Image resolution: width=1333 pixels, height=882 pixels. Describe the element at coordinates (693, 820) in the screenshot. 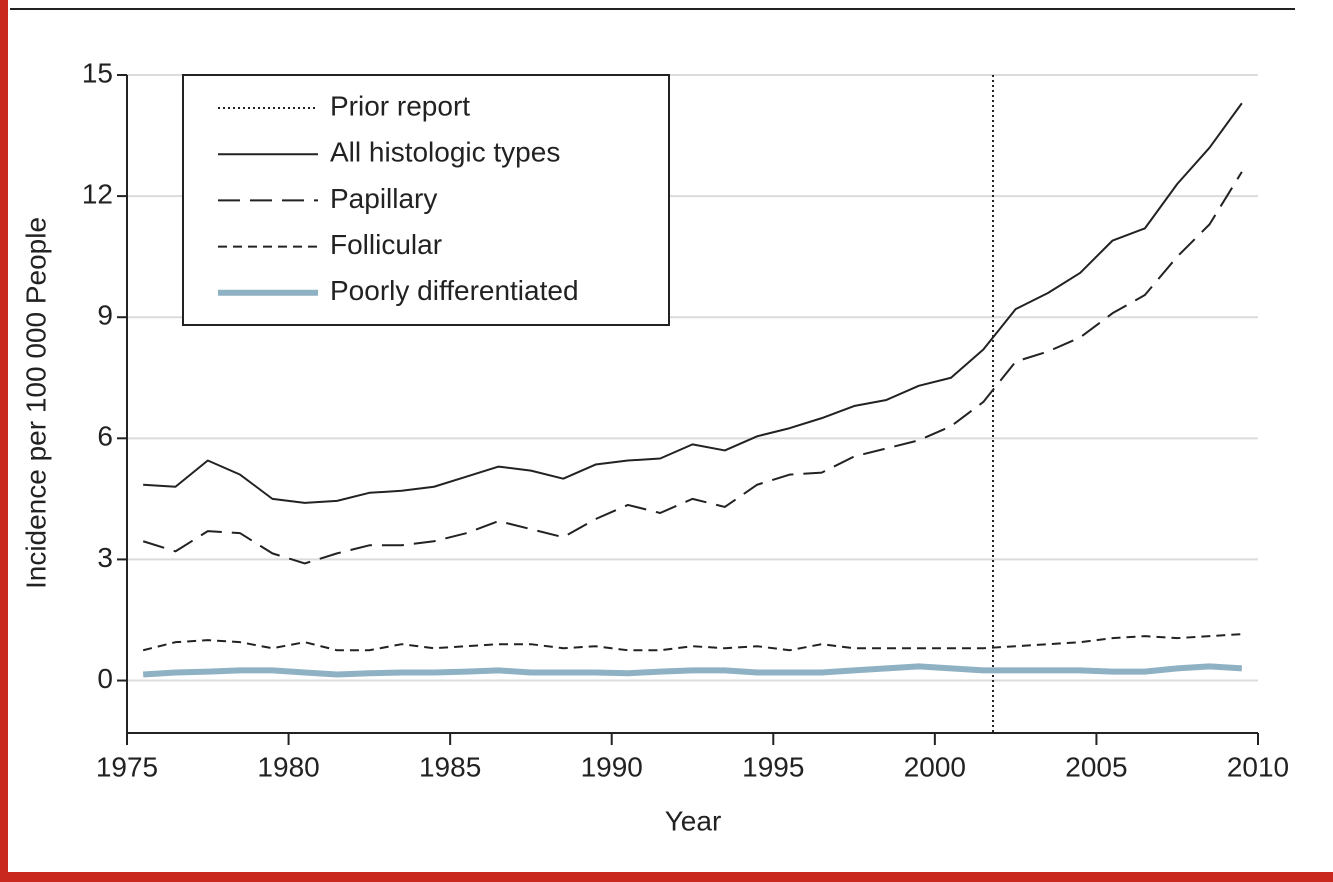

I see `x-axis-label: Year` at that location.